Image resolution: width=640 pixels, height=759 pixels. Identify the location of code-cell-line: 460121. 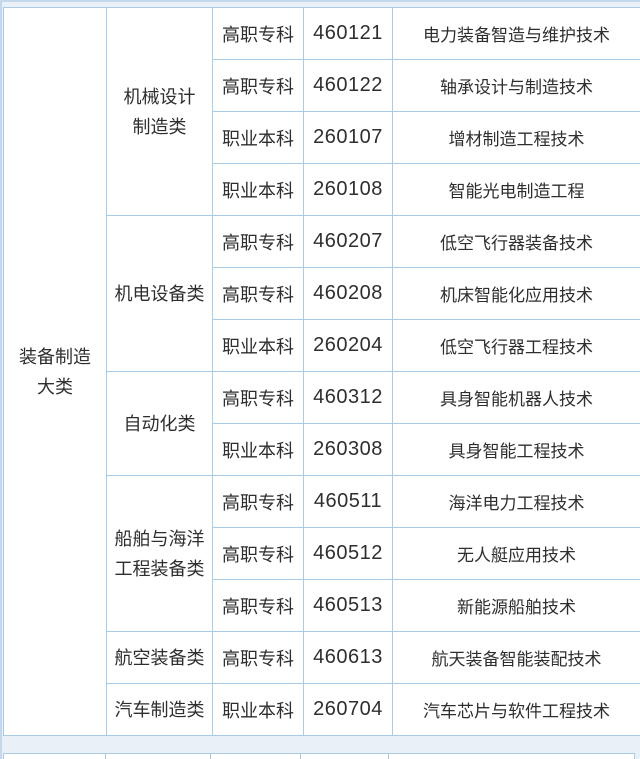
(348, 33).